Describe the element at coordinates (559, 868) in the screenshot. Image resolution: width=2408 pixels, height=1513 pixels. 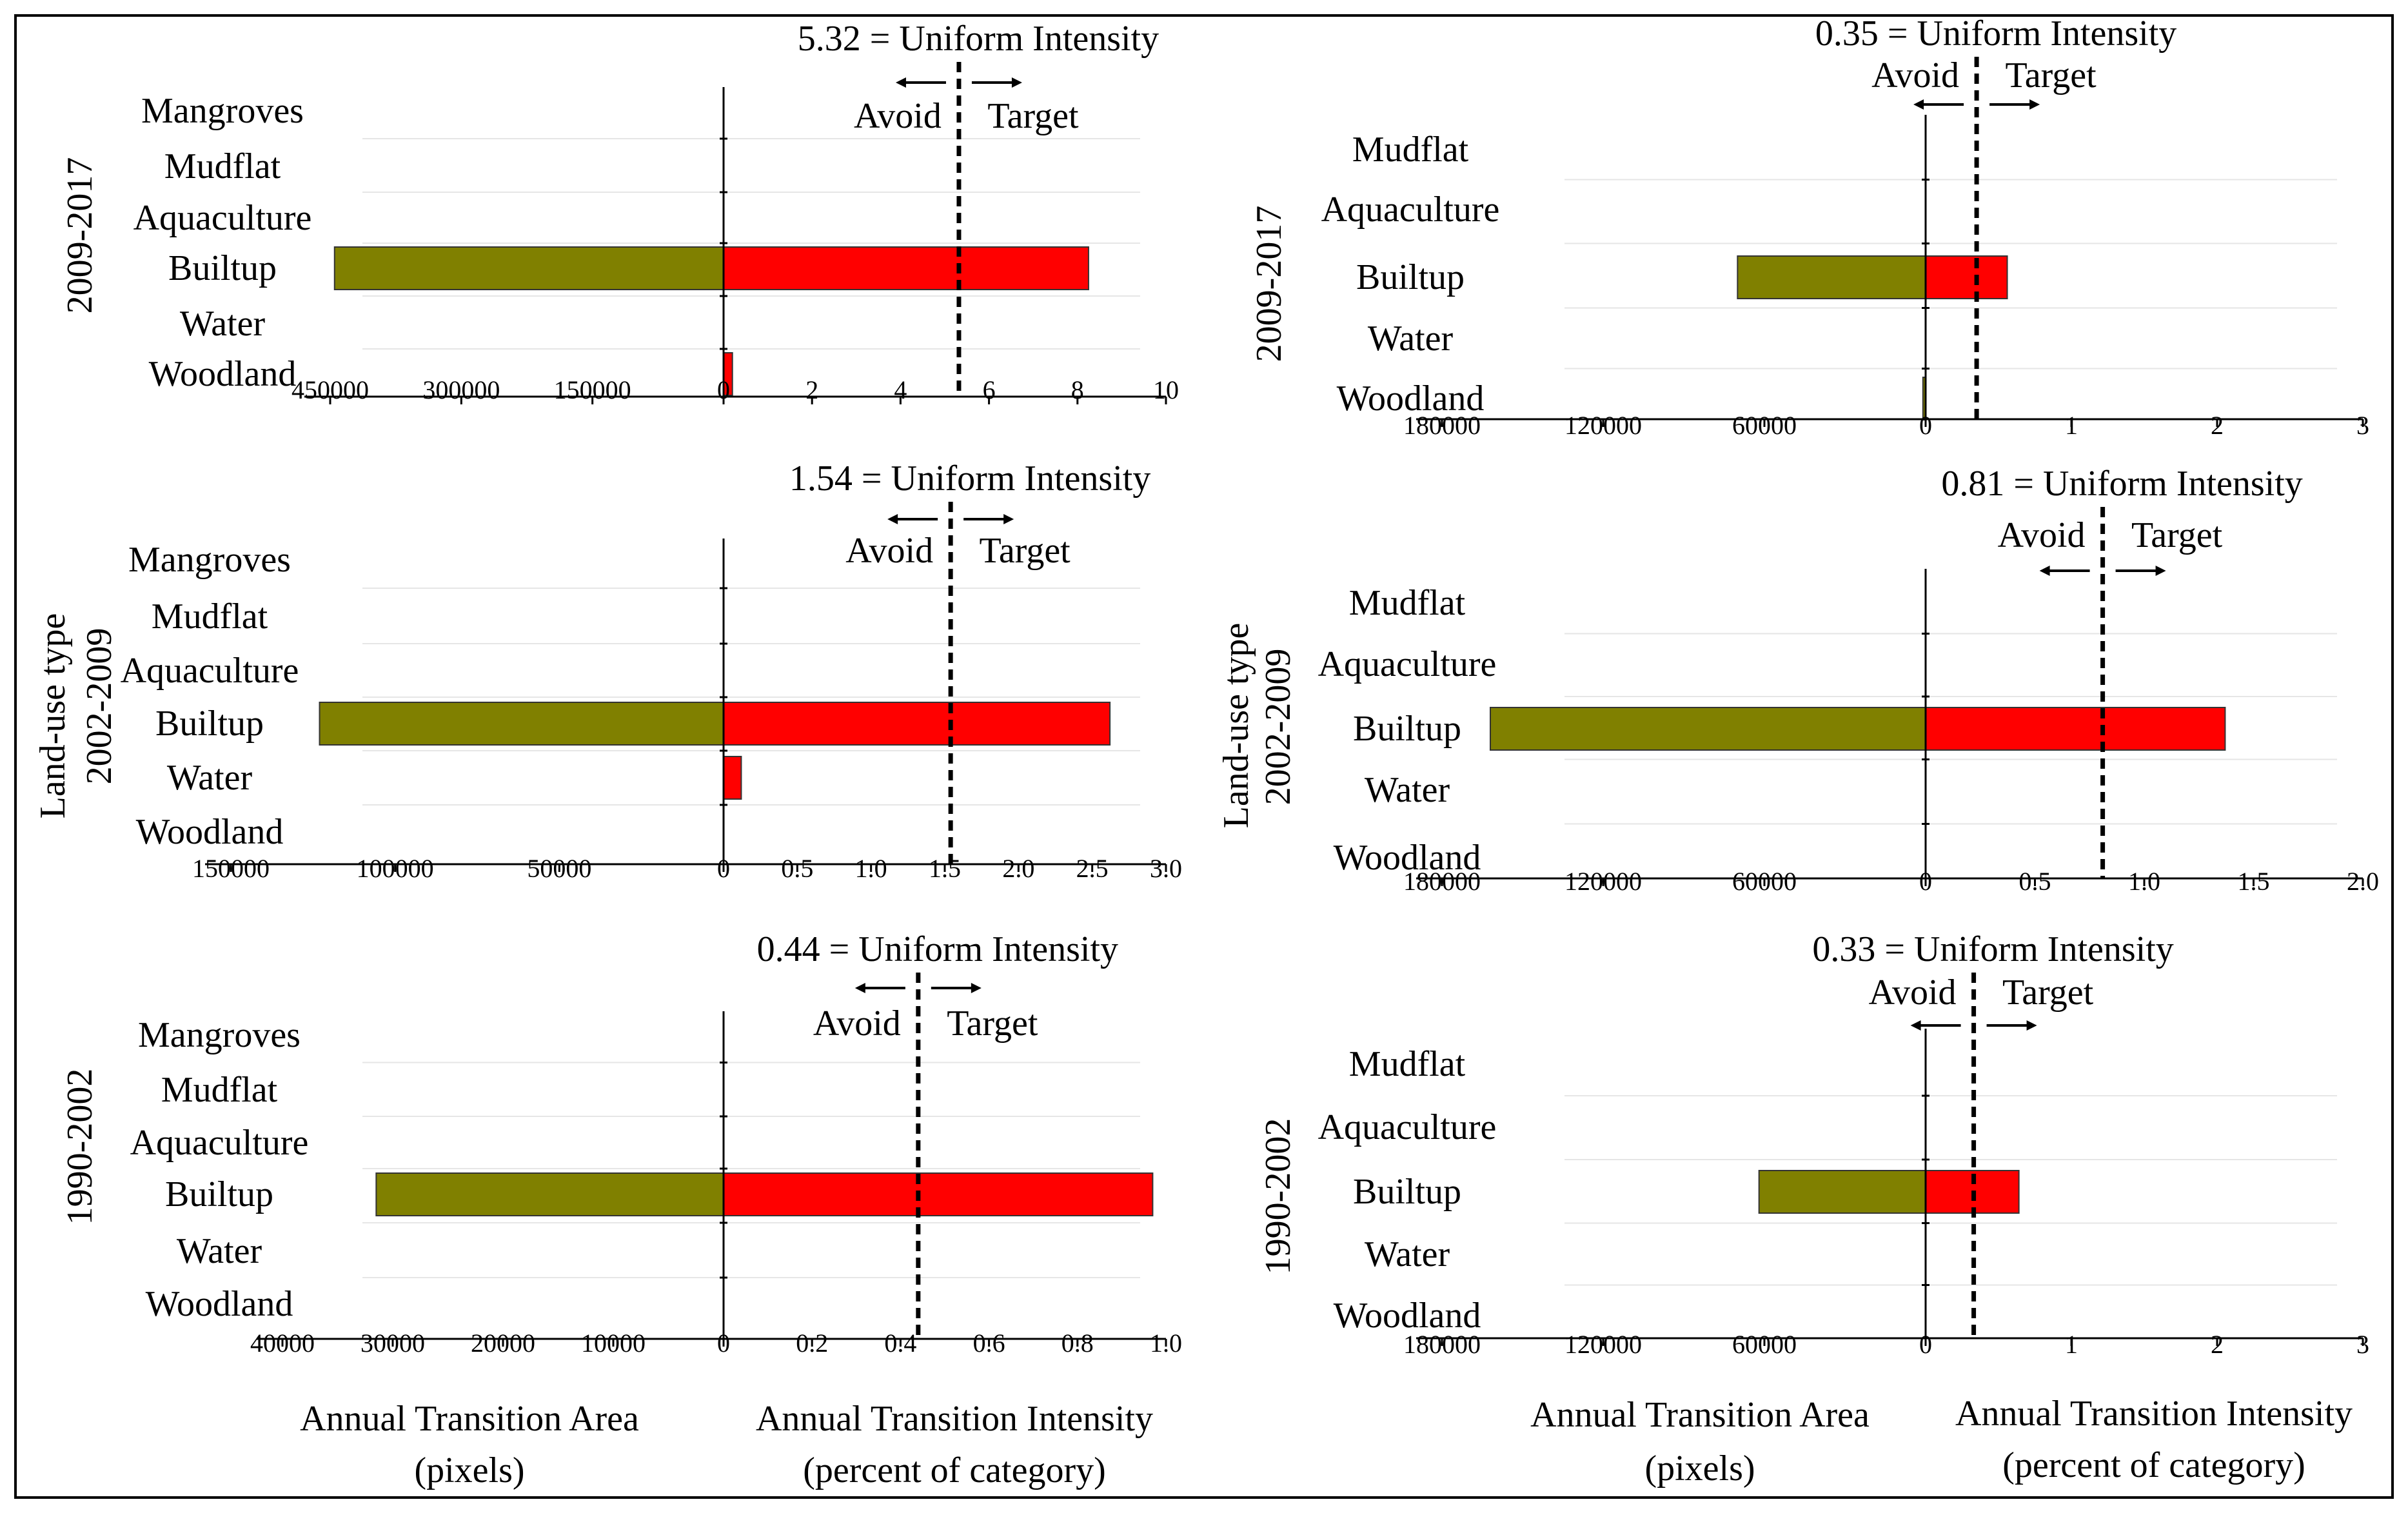
I see `area-tick-label: 50000` at that location.